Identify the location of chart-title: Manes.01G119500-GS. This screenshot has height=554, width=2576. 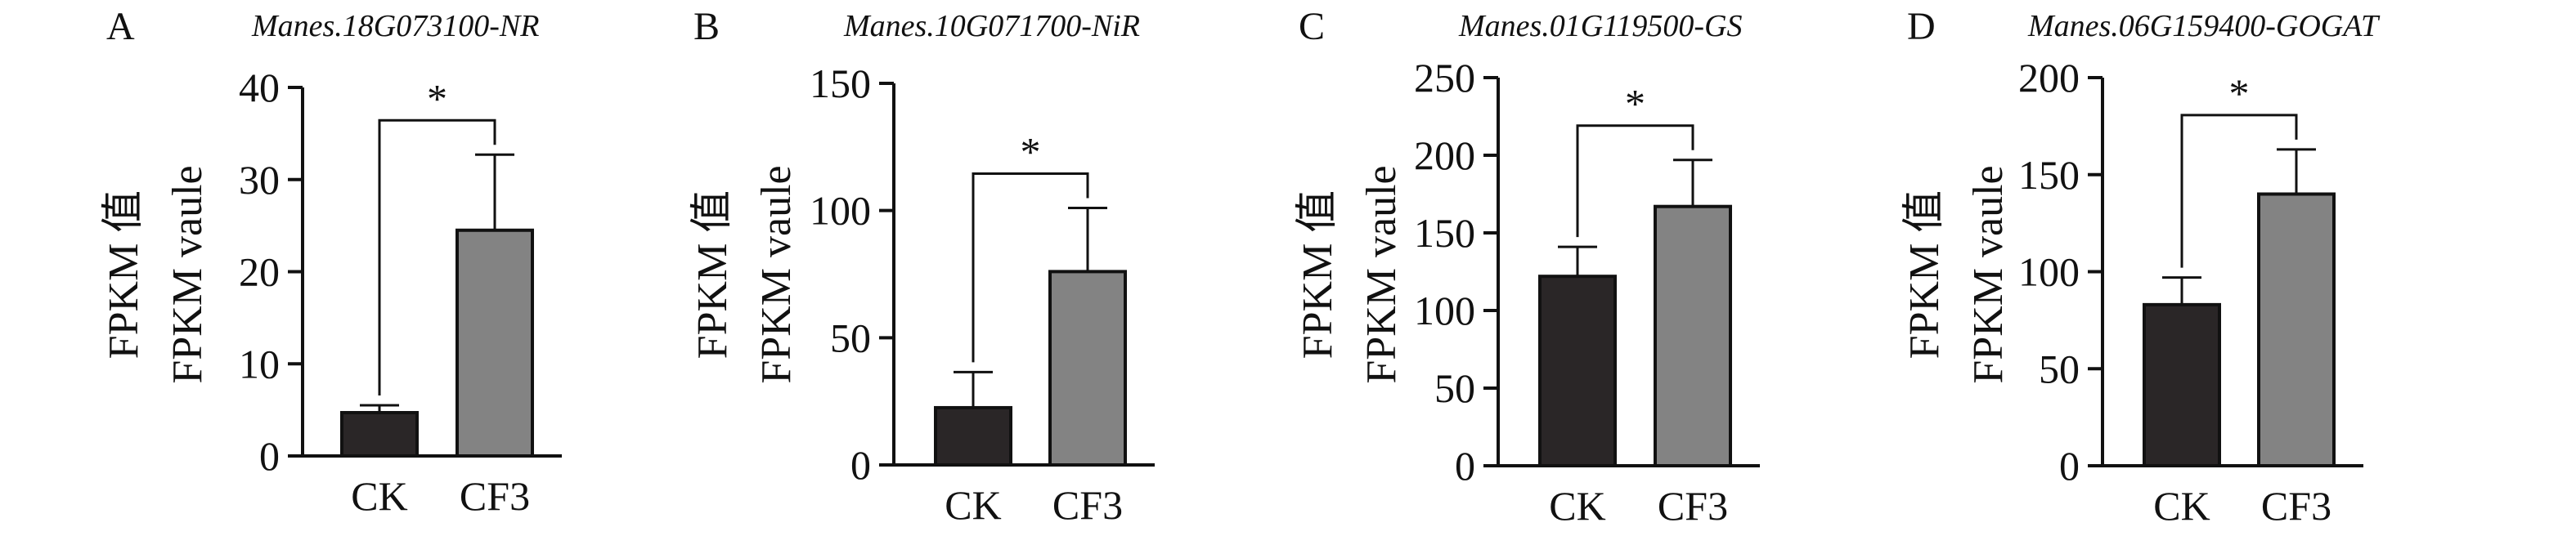
(1600, 26).